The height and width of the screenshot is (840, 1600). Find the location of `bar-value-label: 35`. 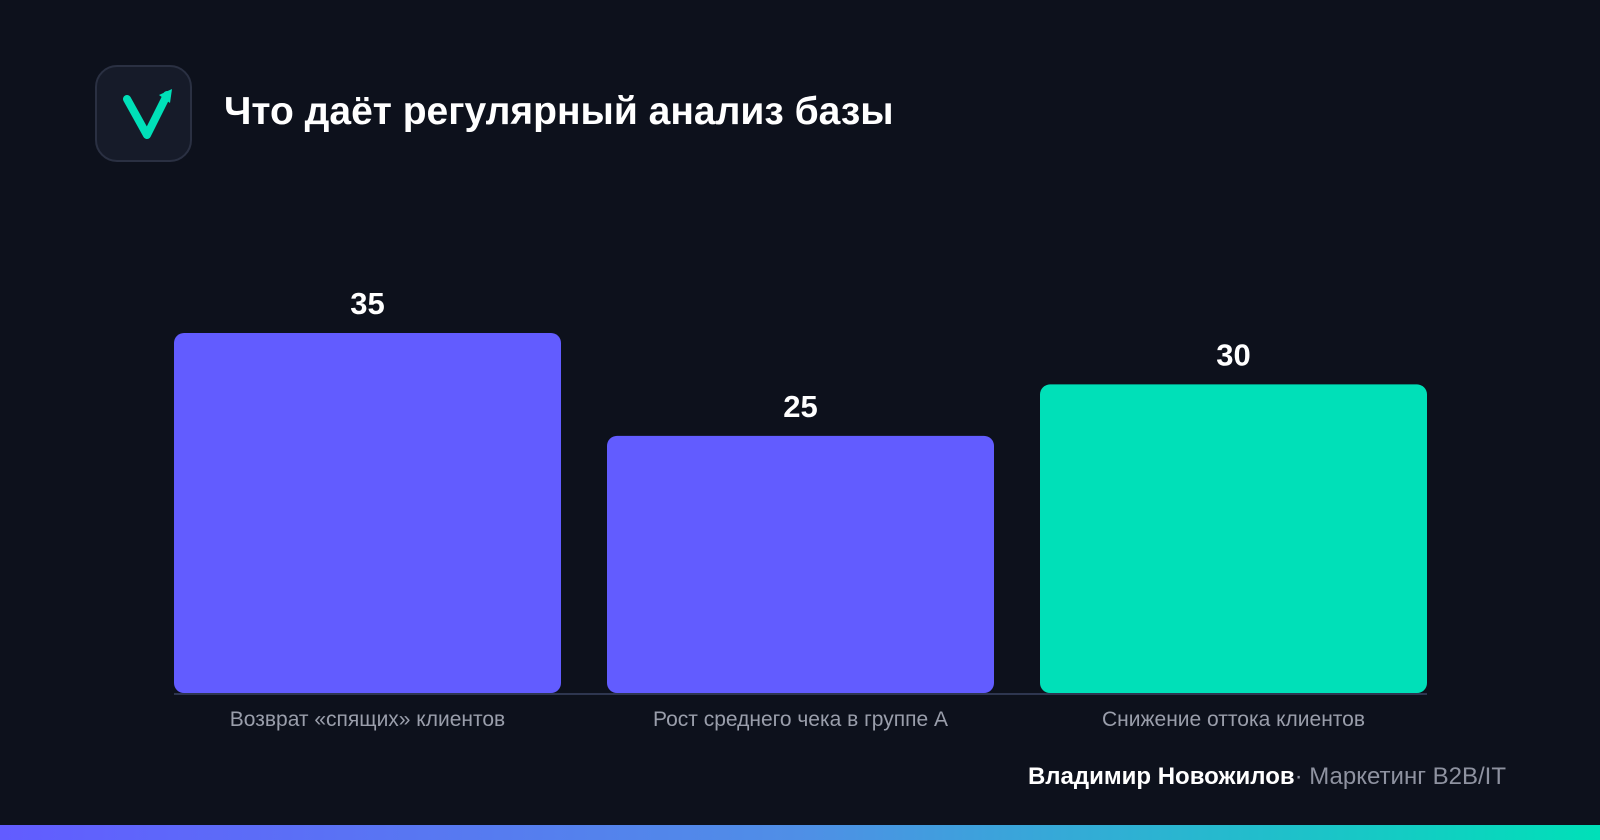

bar-value-label: 35 is located at coordinates (367, 303).